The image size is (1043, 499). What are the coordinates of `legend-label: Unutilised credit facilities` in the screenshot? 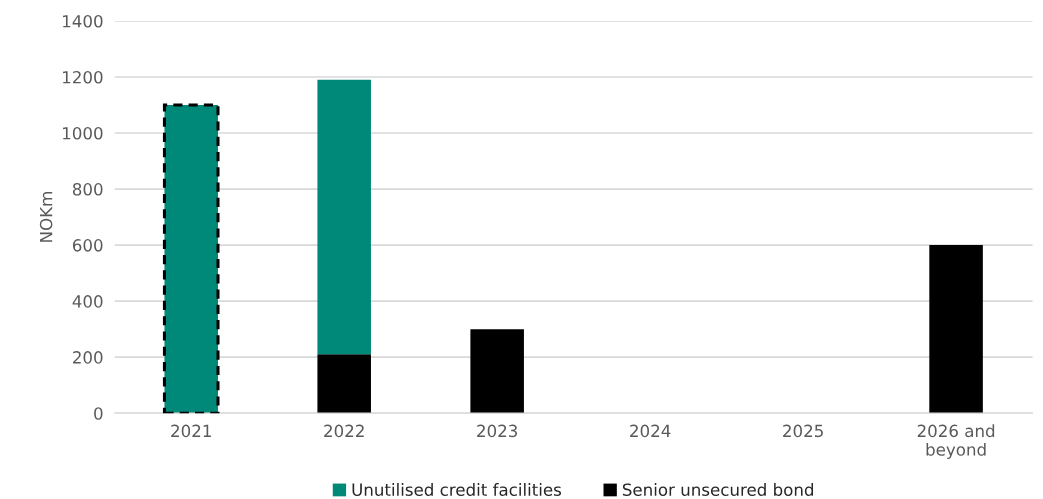 It's located at (457, 489).